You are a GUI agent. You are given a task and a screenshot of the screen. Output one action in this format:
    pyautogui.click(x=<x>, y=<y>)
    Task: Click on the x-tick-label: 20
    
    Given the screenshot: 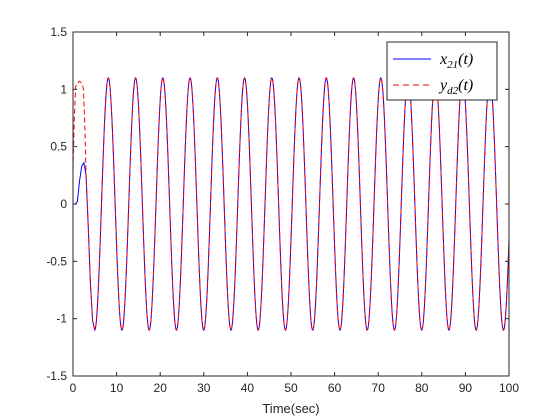 What is the action you would take?
    pyautogui.click(x=161, y=388)
    